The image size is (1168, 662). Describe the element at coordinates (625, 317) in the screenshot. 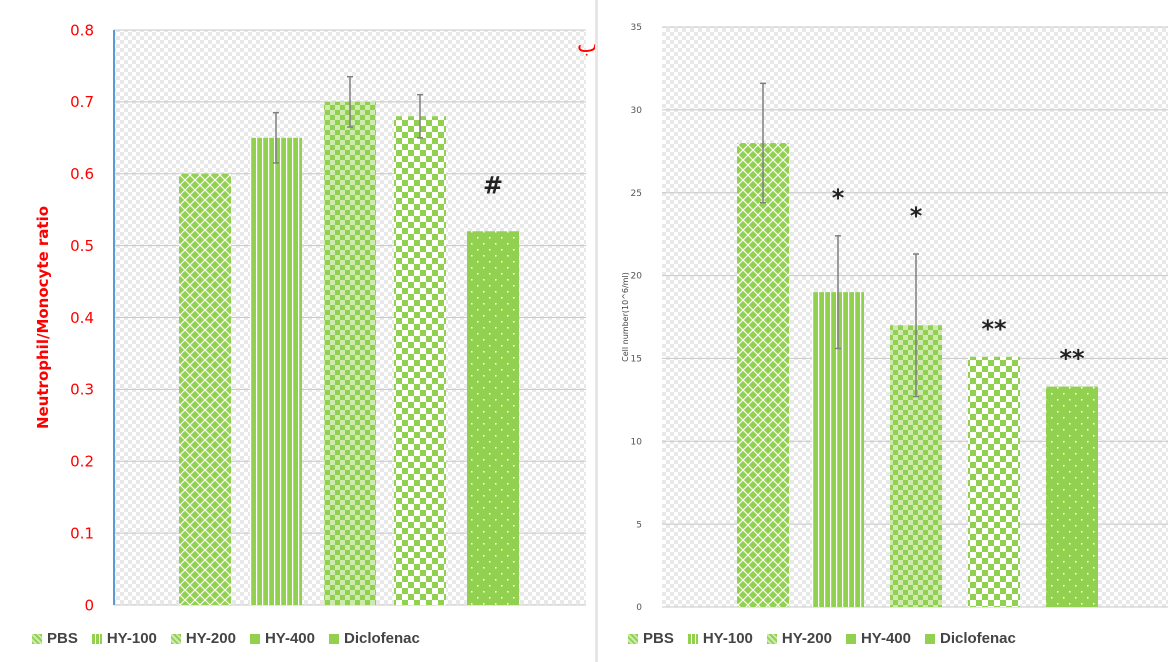

I see `y-axis-label: Cell number(10^6/ml)` at that location.